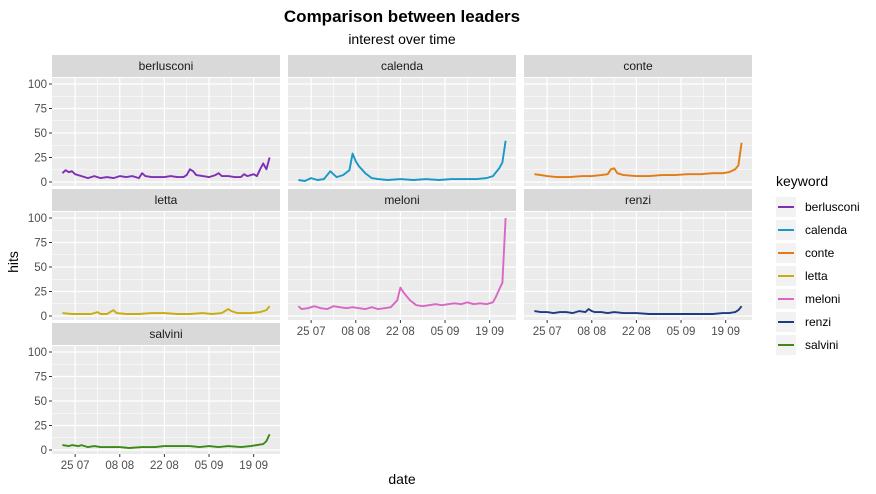 Image resolution: width=876 pixels, height=494 pixels. I want to click on legend-item-salvini: salvini, so click(807, 345).